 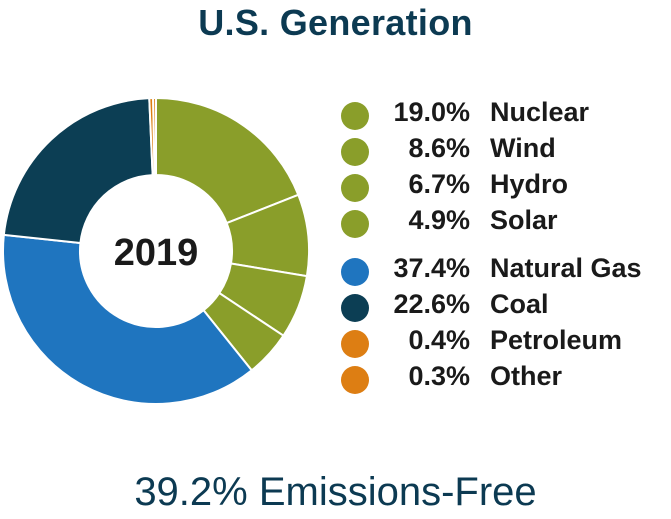 I want to click on legend-item-nuclear: 19.0% Nuclear, so click(x=505, y=112).